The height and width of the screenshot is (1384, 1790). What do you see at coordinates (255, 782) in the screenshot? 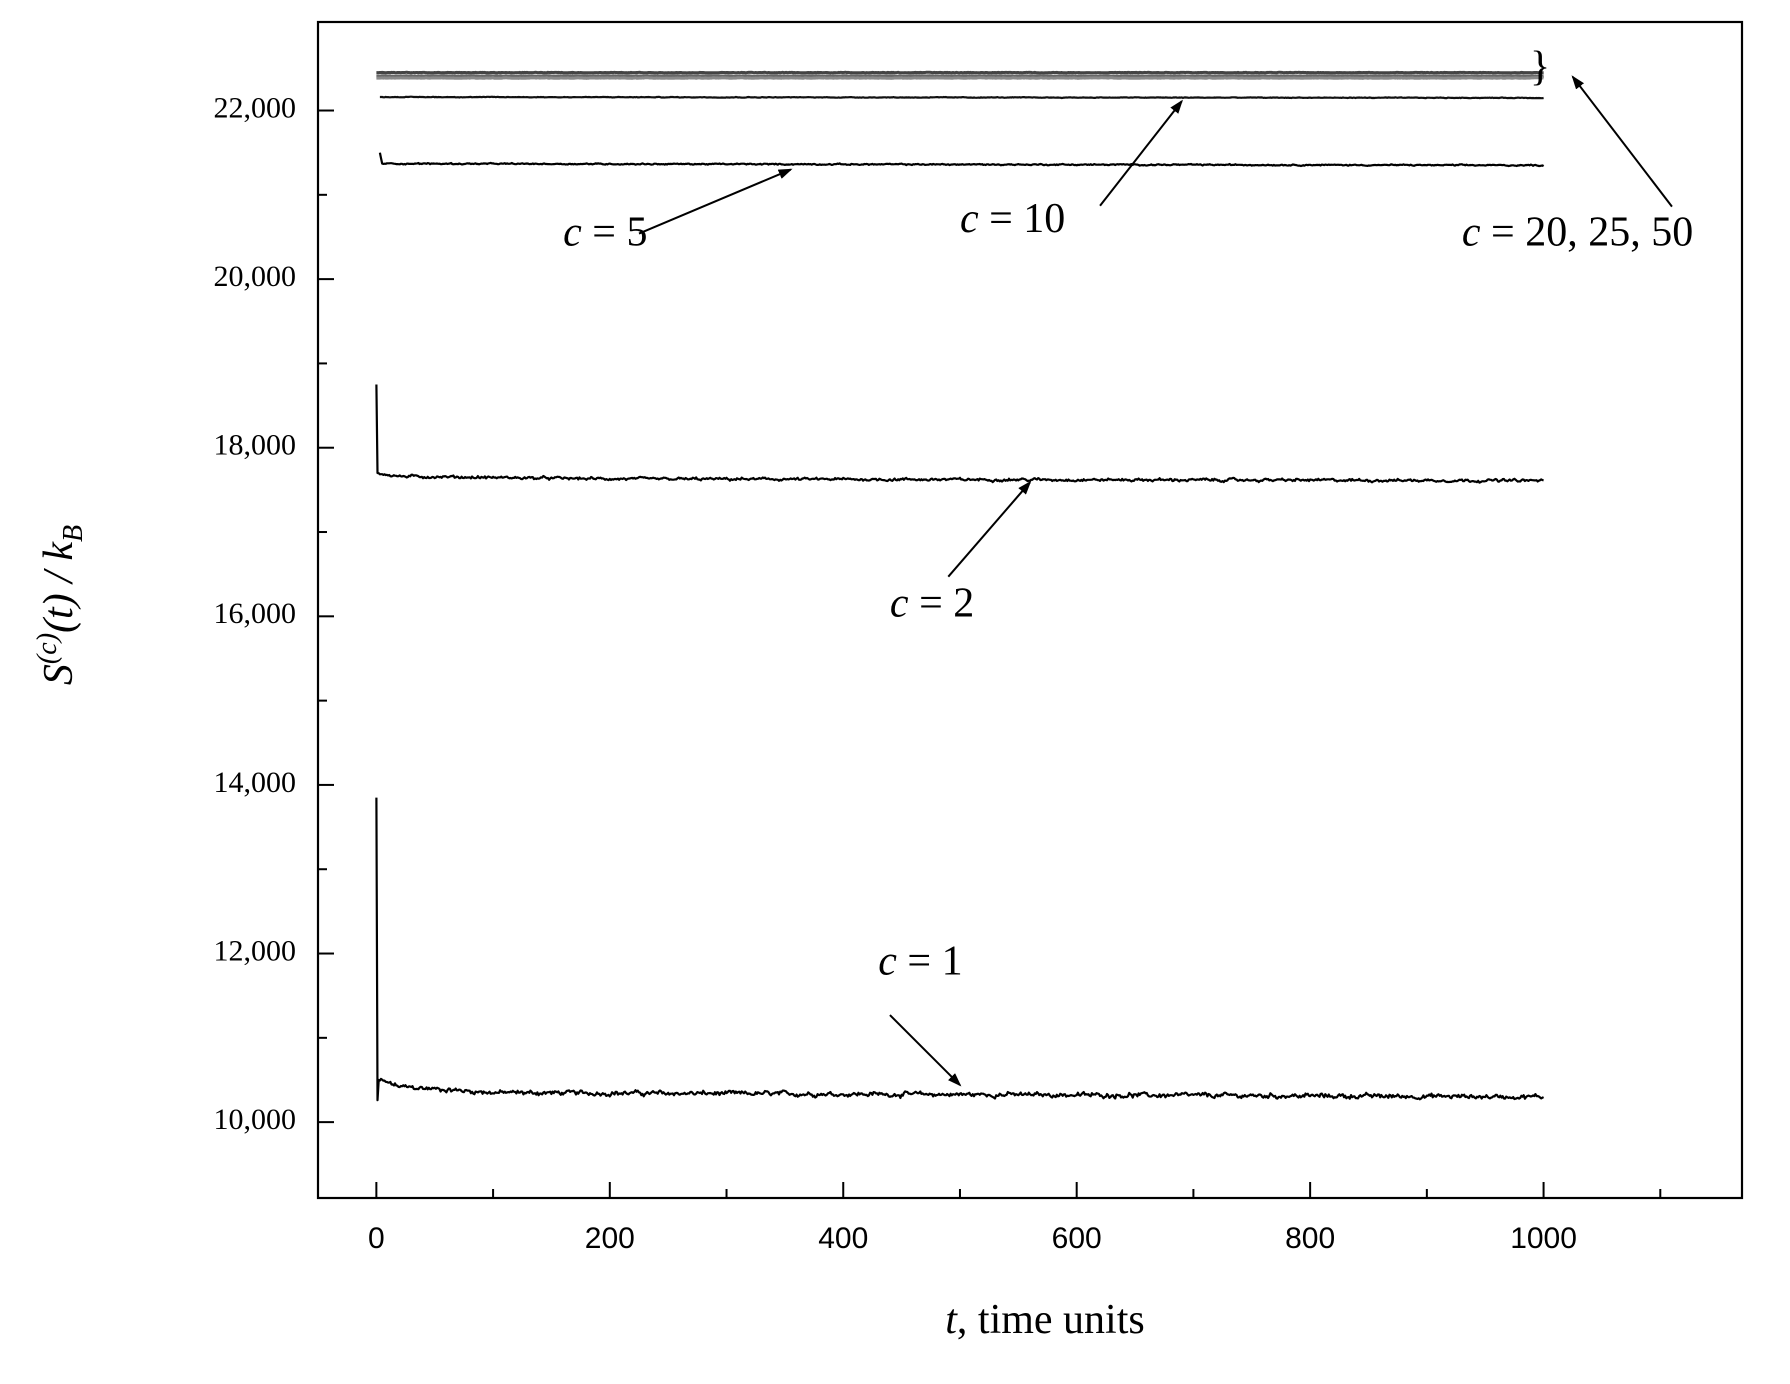
I see `y-tick-label: 14,000` at bounding box center [255, 782].